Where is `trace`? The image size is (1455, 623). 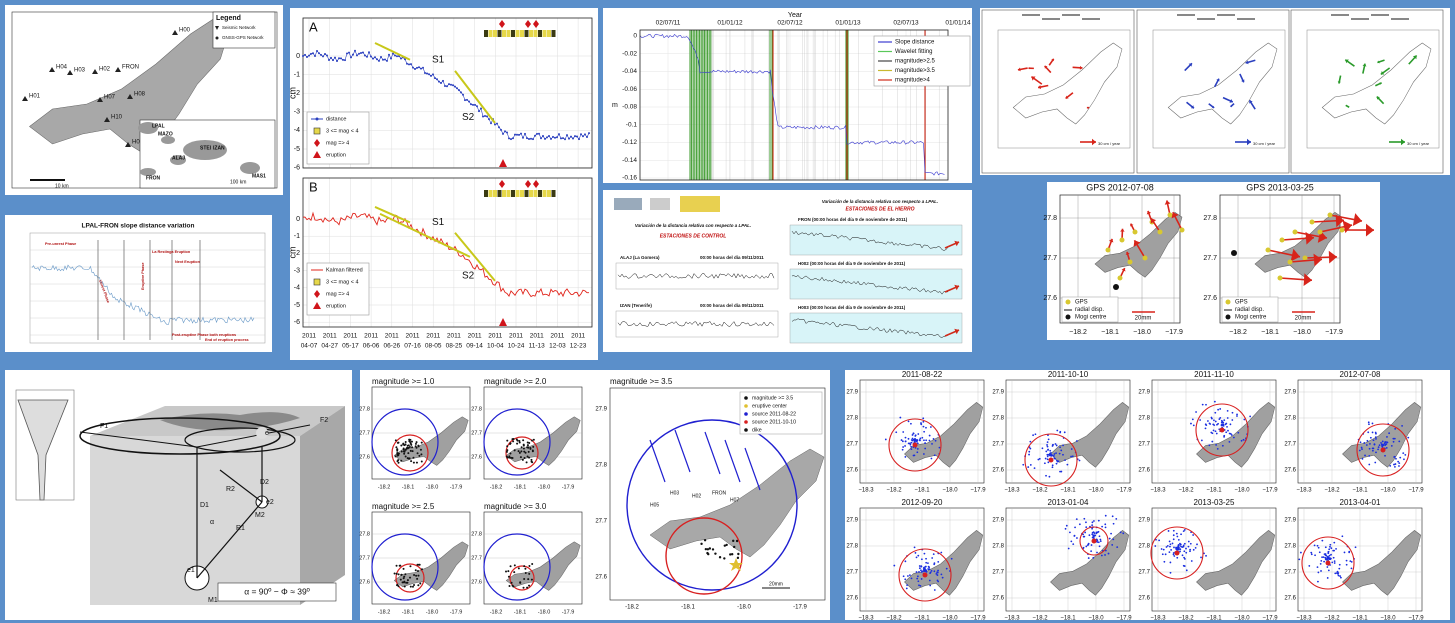
trace is located at coordinates (143, 294).